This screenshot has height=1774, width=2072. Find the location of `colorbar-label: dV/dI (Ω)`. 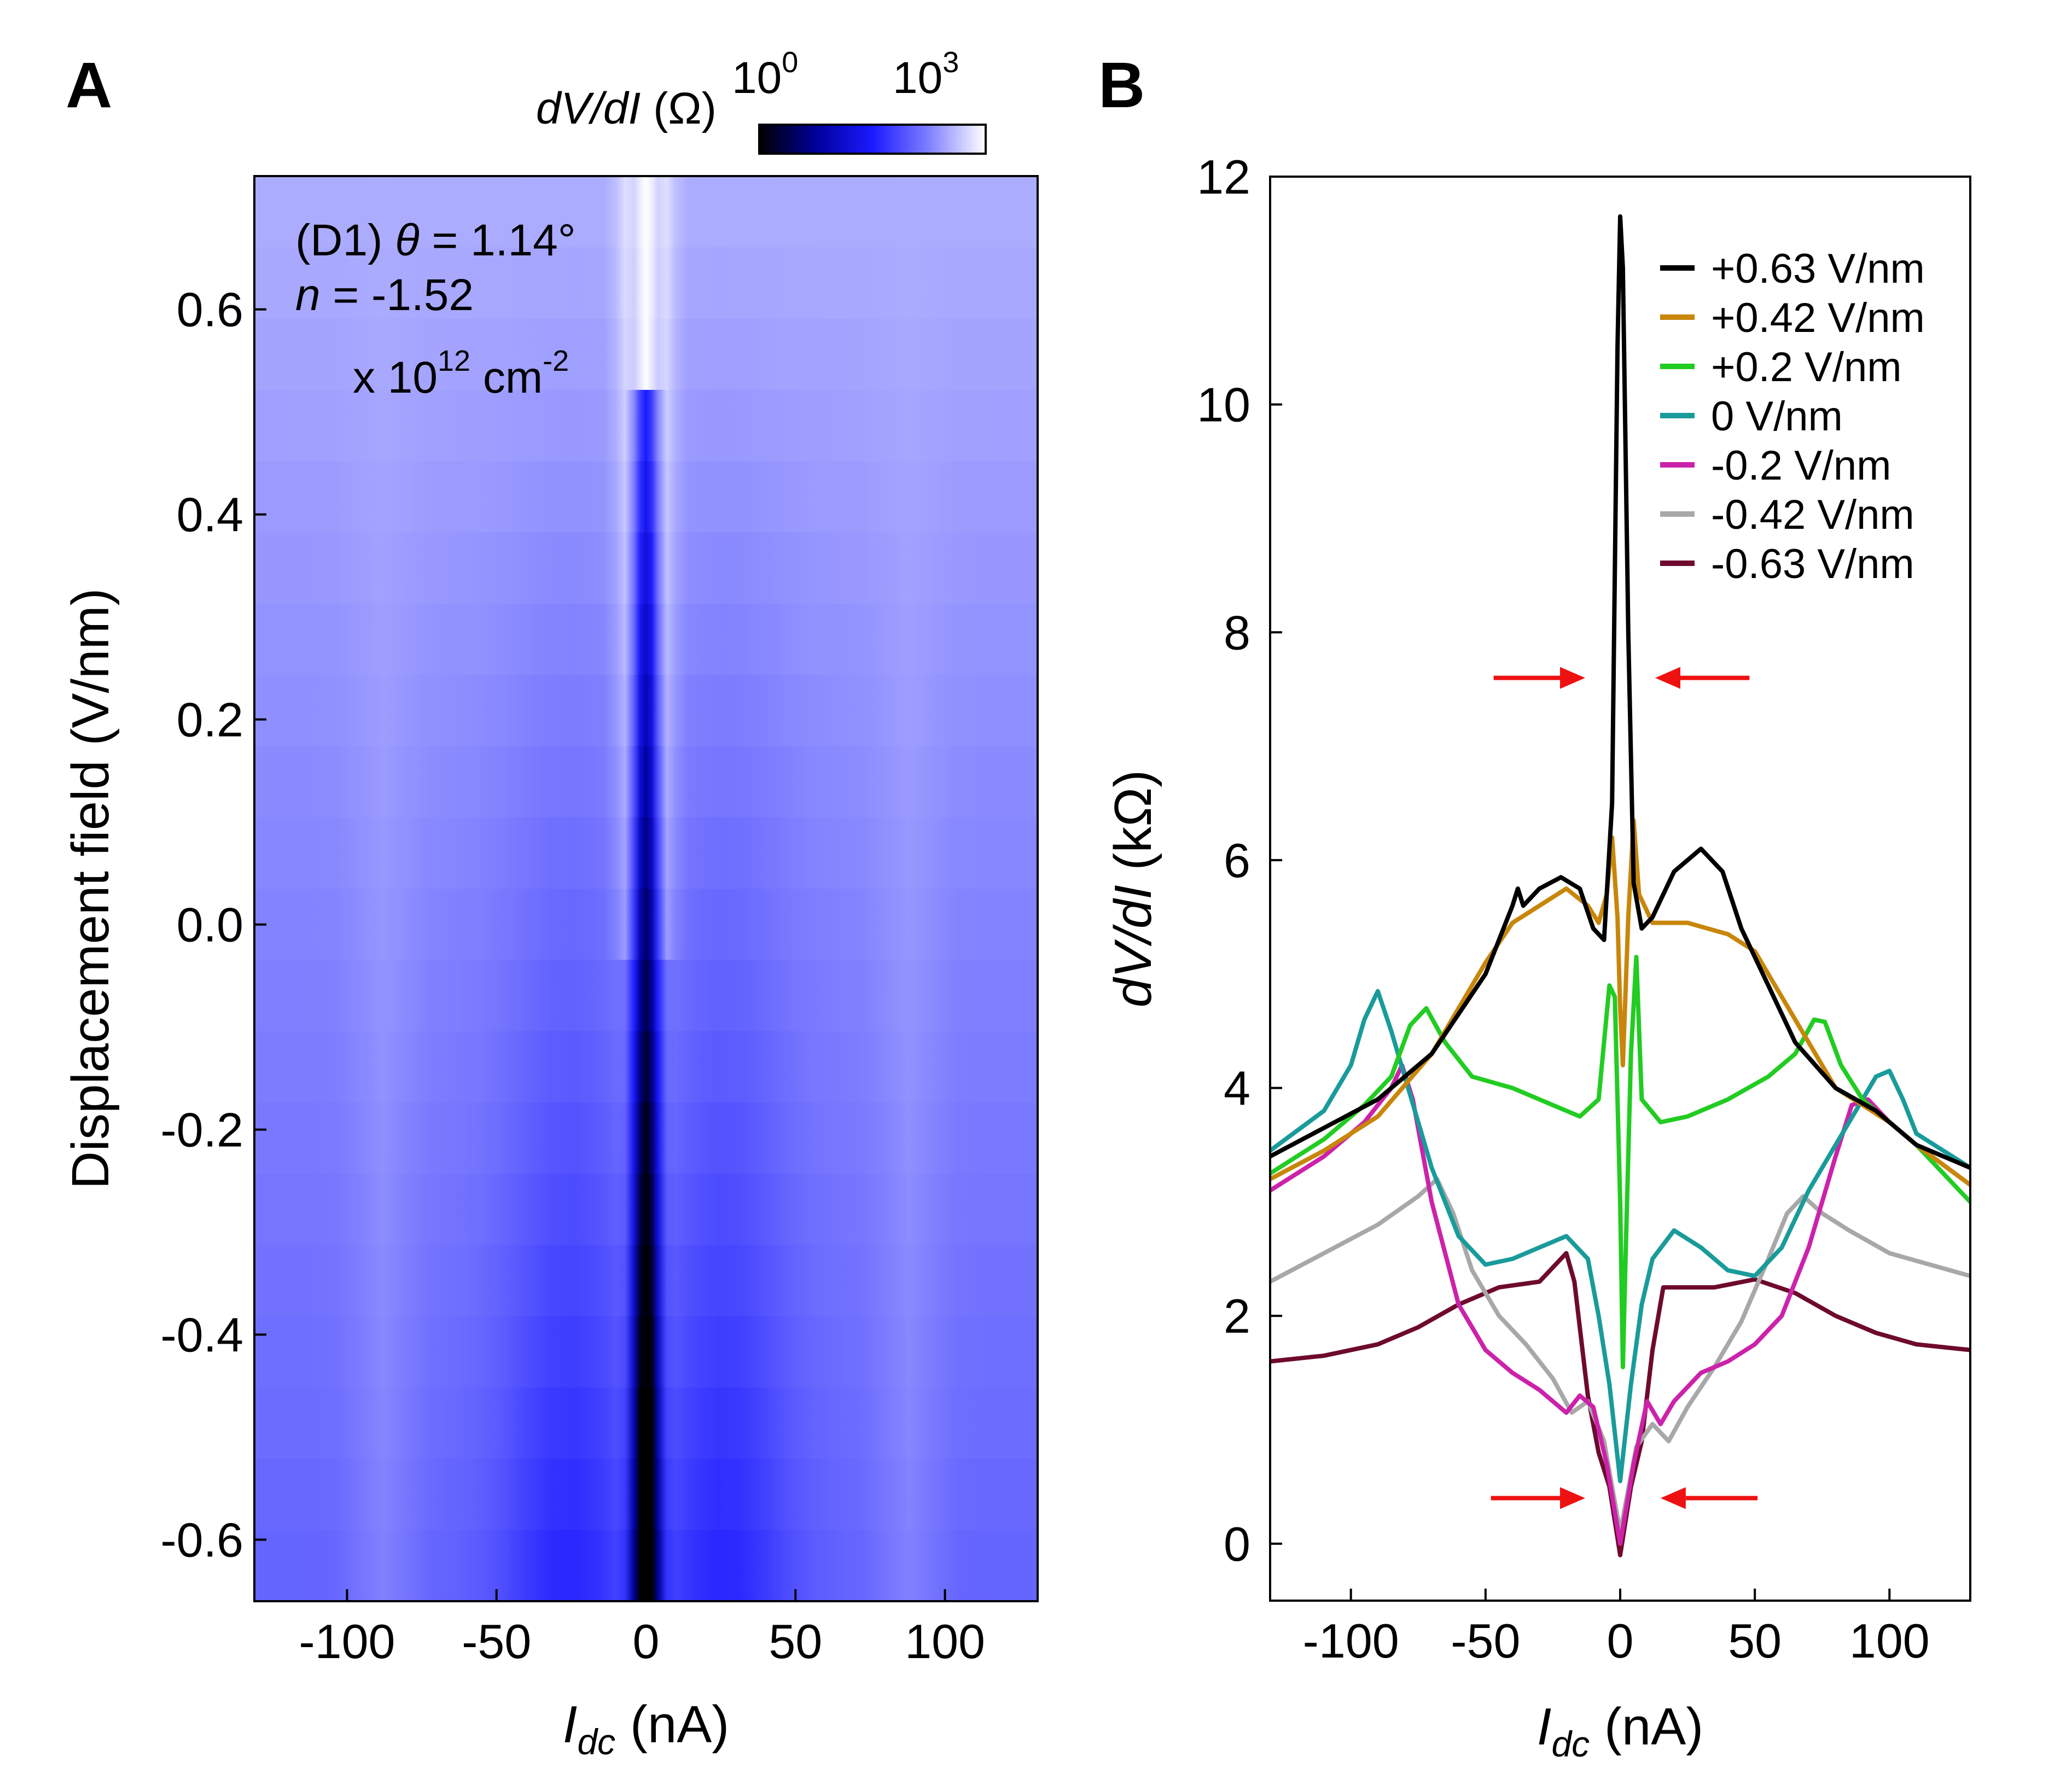

colorbar-label: dV/dI (Ω) is located at coordinates (626, 108).